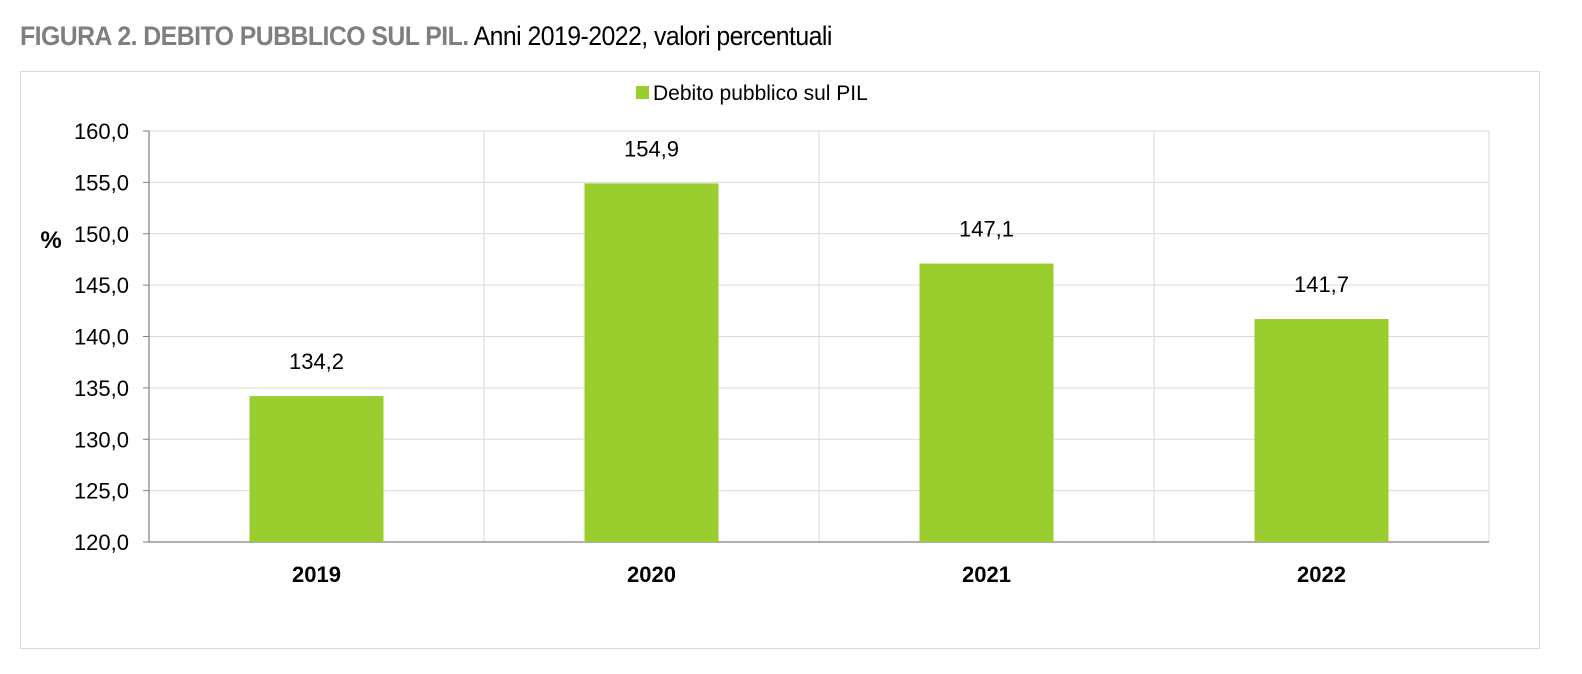  What do you see at coordinates (101, 491) in the screenshot?
I see `y-tick-label: 125,0` at bounding box center [101, 491].